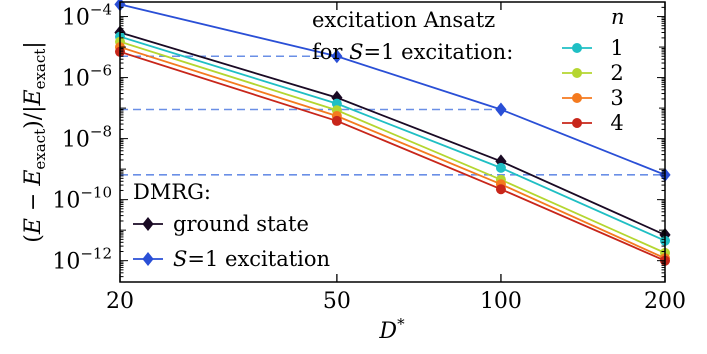 The width and height of the screenshot is (707, 354). What do you see at coordinates (403, 20) in the screenshot?
I see `legend-ansatz-title-line1: excitation Ansatz` at bounding box center [403, 20].